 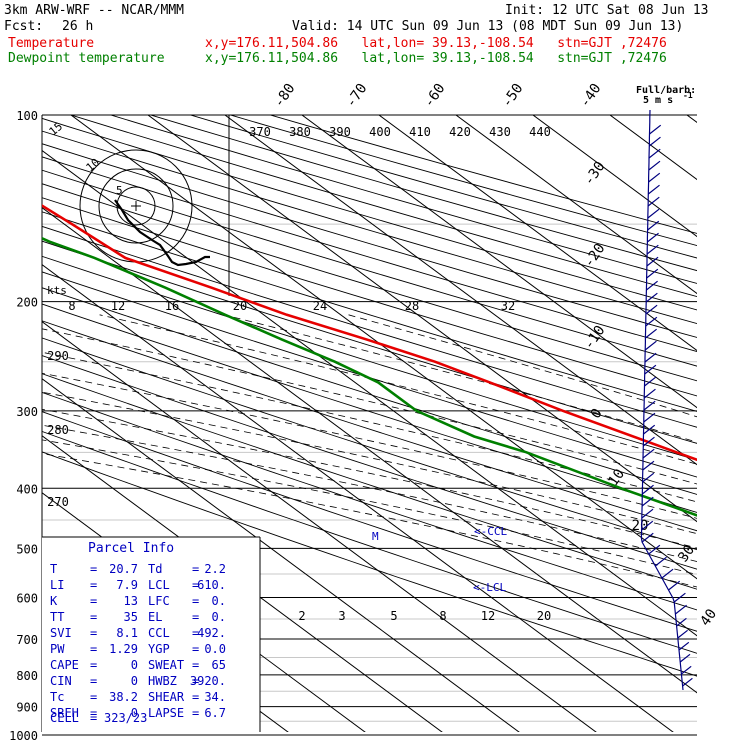 What do you see at coordinates (58, 502) in the screenshot?
I see `dry-adiabat-label: 270` at bounding box center [58, 502].